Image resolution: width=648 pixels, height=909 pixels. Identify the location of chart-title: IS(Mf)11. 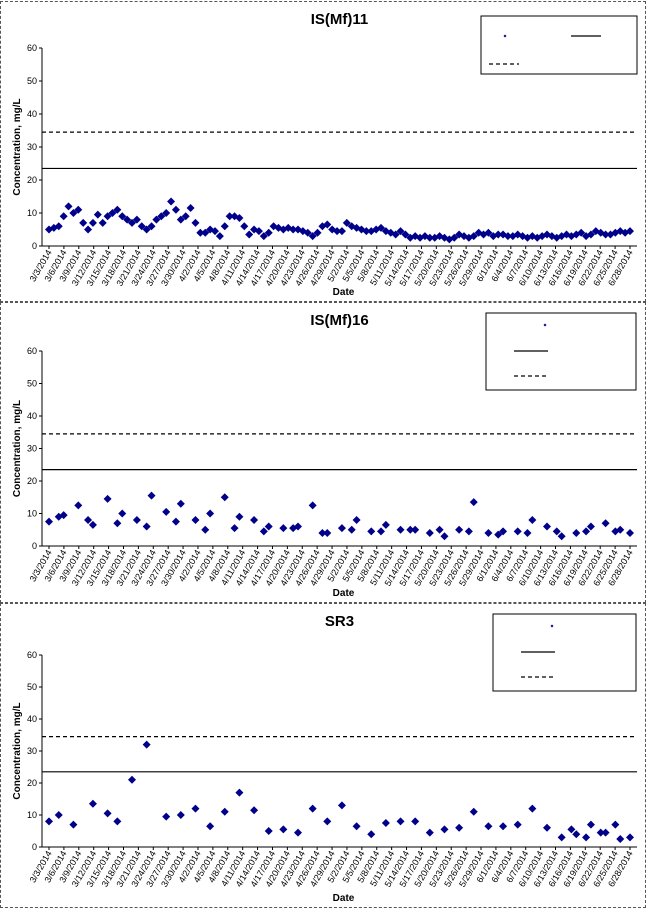
(340, 19).